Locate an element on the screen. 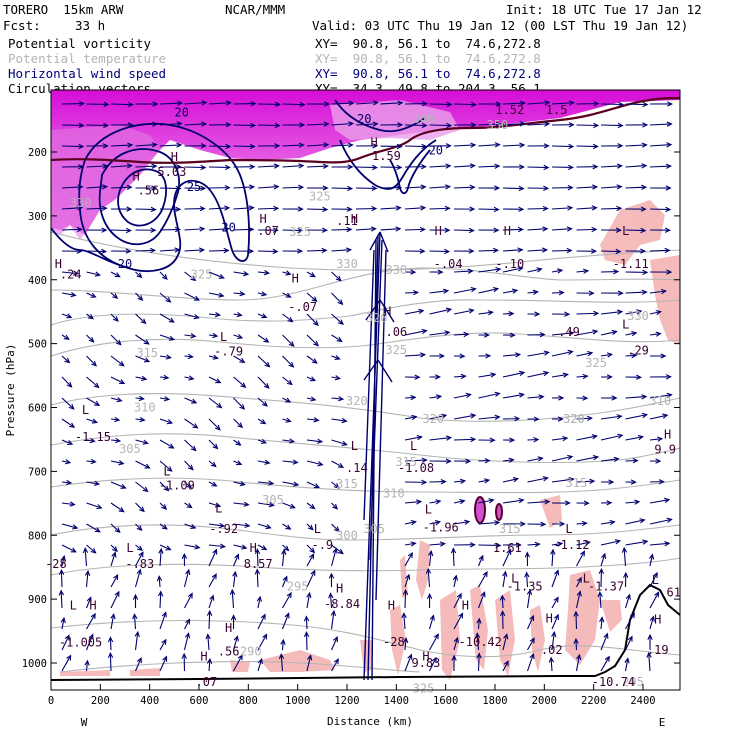 The height and width of the screenshot is (740, 740). extremum-value: -.9 is located at coordinates (322, 545).